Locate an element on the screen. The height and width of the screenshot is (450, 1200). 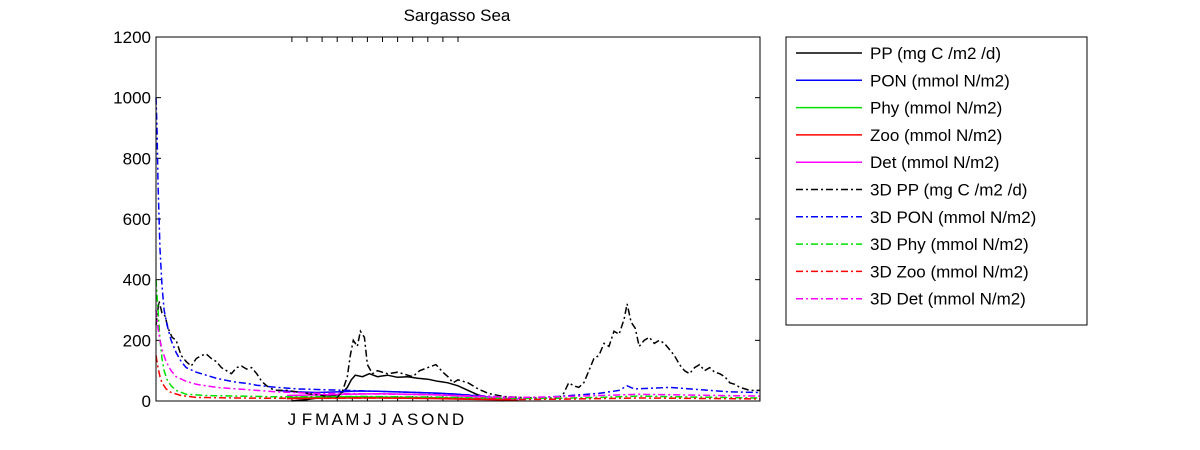
y-tick-label: 1000 is located at coordinates (132, 98).